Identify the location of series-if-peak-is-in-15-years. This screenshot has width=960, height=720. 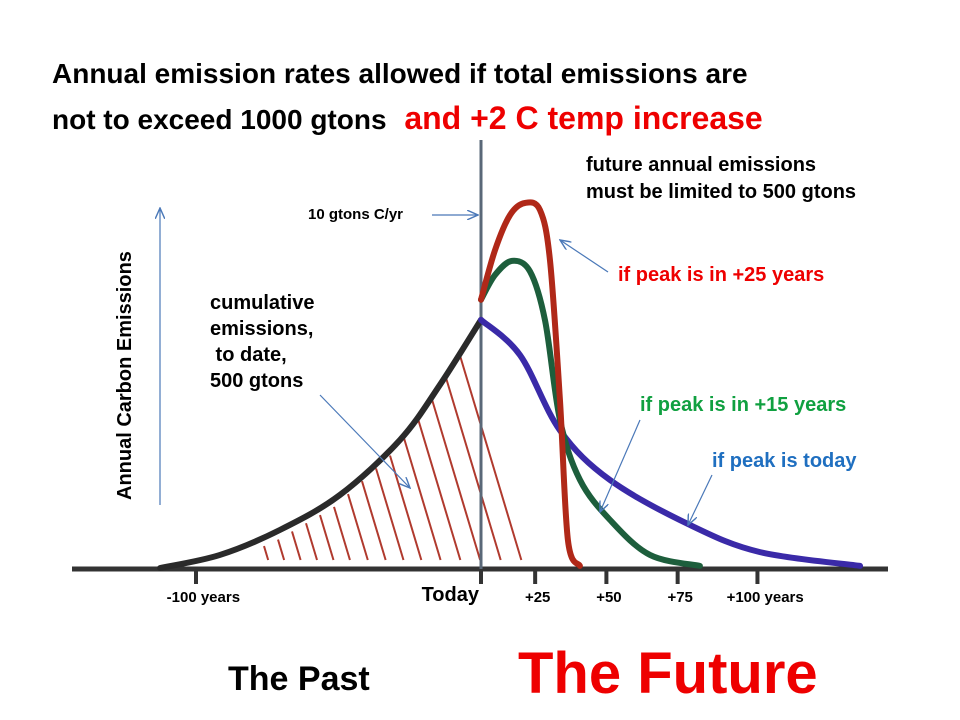
(590, 413).